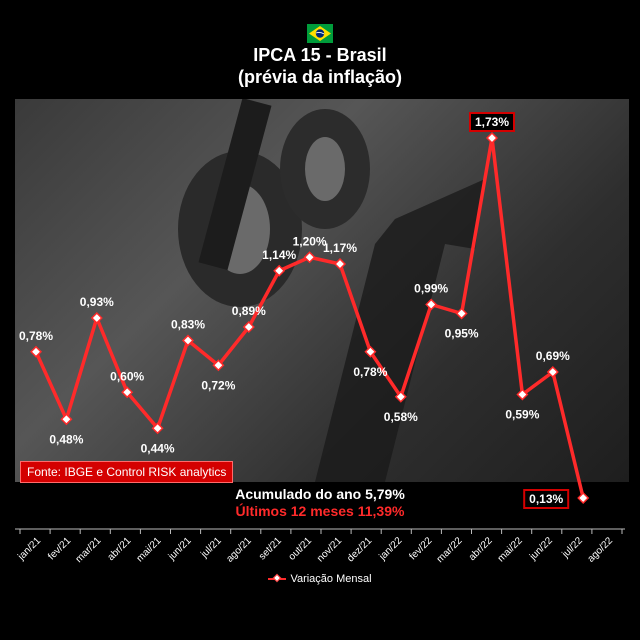 This screenshot has height=640, width=640. I want to click on legend: Variação Mensal, so click(320, 578).